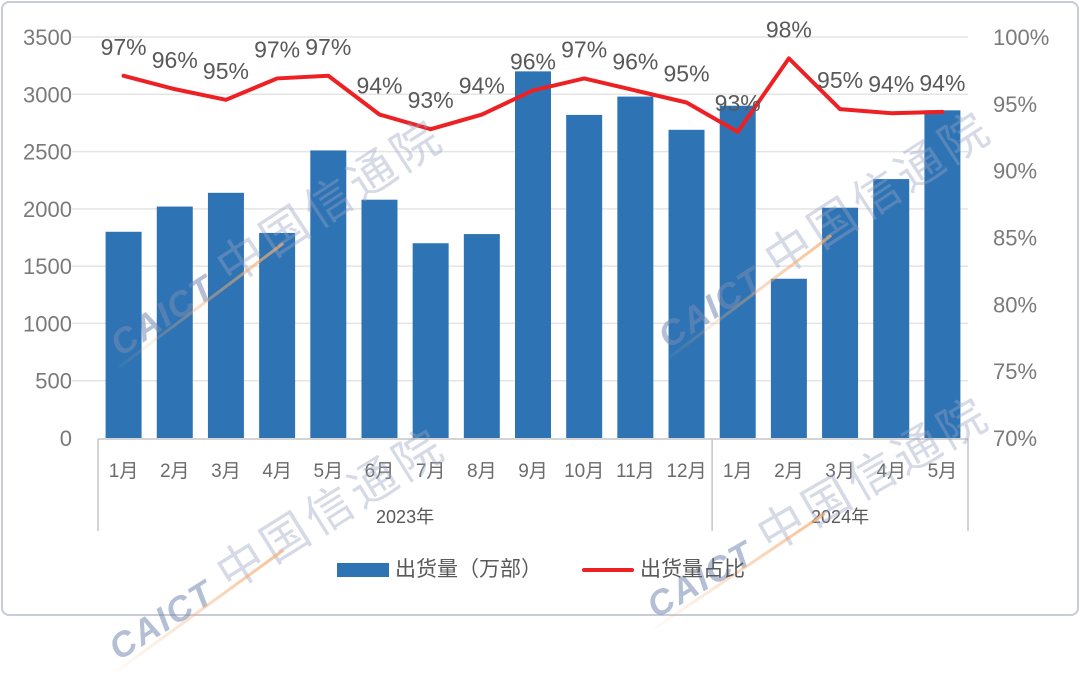  What do you see at coordinates (363, 570) in the screenshot?
I see `legend-bar-swatch` at bounding box center [363, 570].